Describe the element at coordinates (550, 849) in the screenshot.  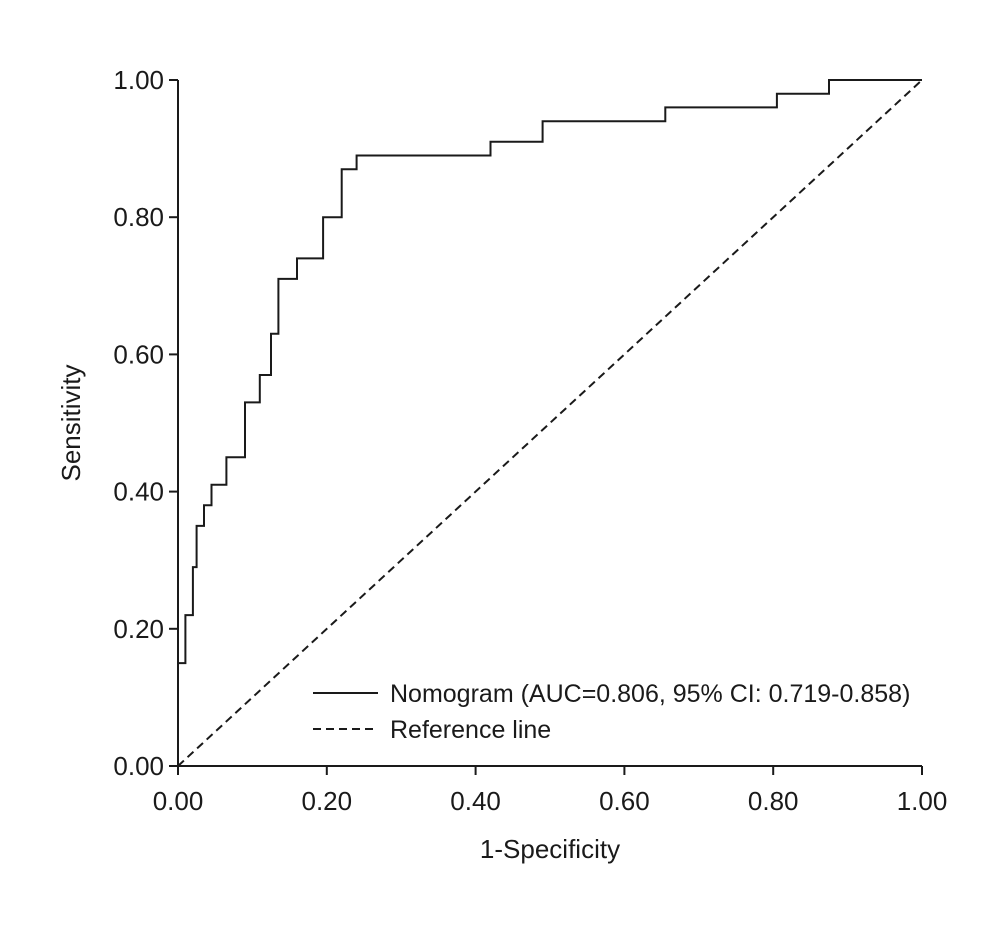
I see `x-axis-title: 1-Specificity` at that location.